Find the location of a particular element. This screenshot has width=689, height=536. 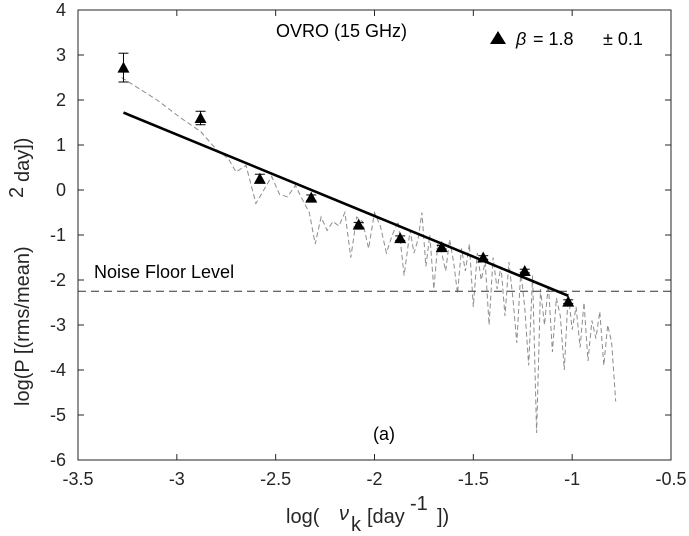

panel-label: (a) is located at coordinates (384, 434).